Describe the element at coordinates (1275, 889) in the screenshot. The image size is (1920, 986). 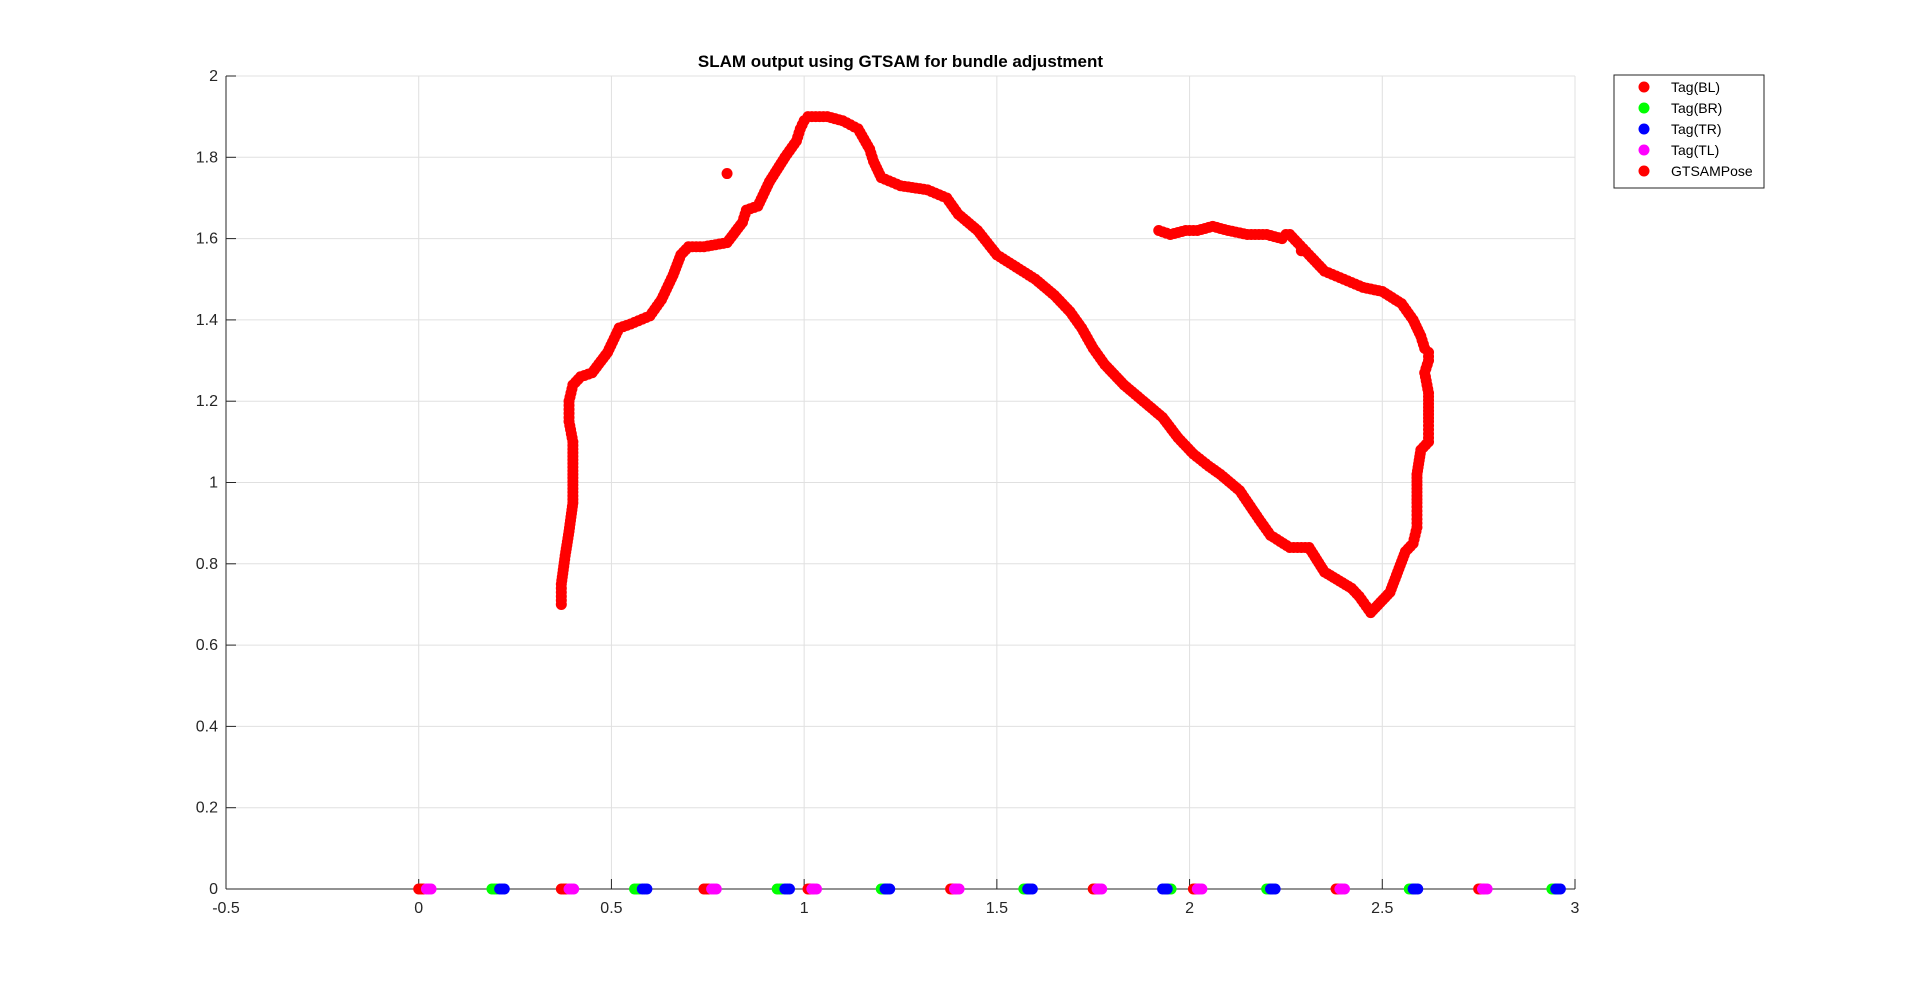
I see `point-2-6-c1` at that location.